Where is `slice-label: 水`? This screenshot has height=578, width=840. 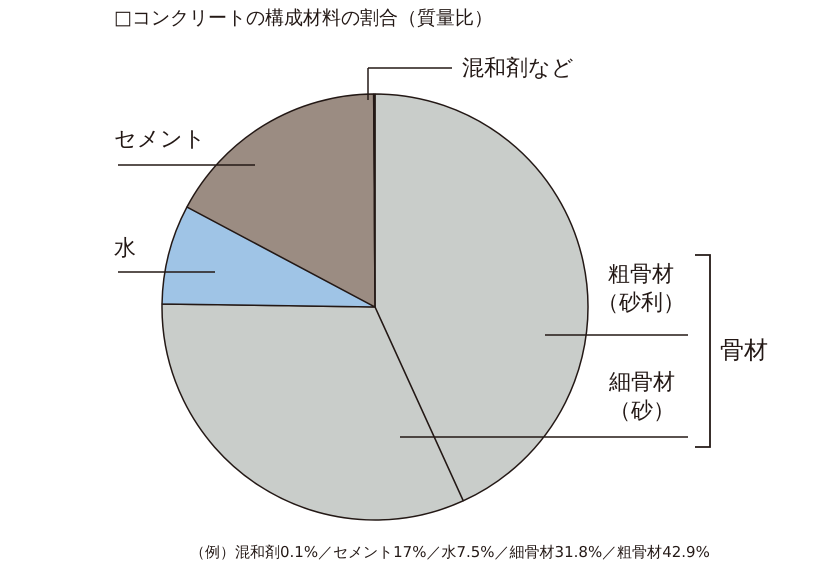
slice-label: 水 is located at coordinates (125, 248).